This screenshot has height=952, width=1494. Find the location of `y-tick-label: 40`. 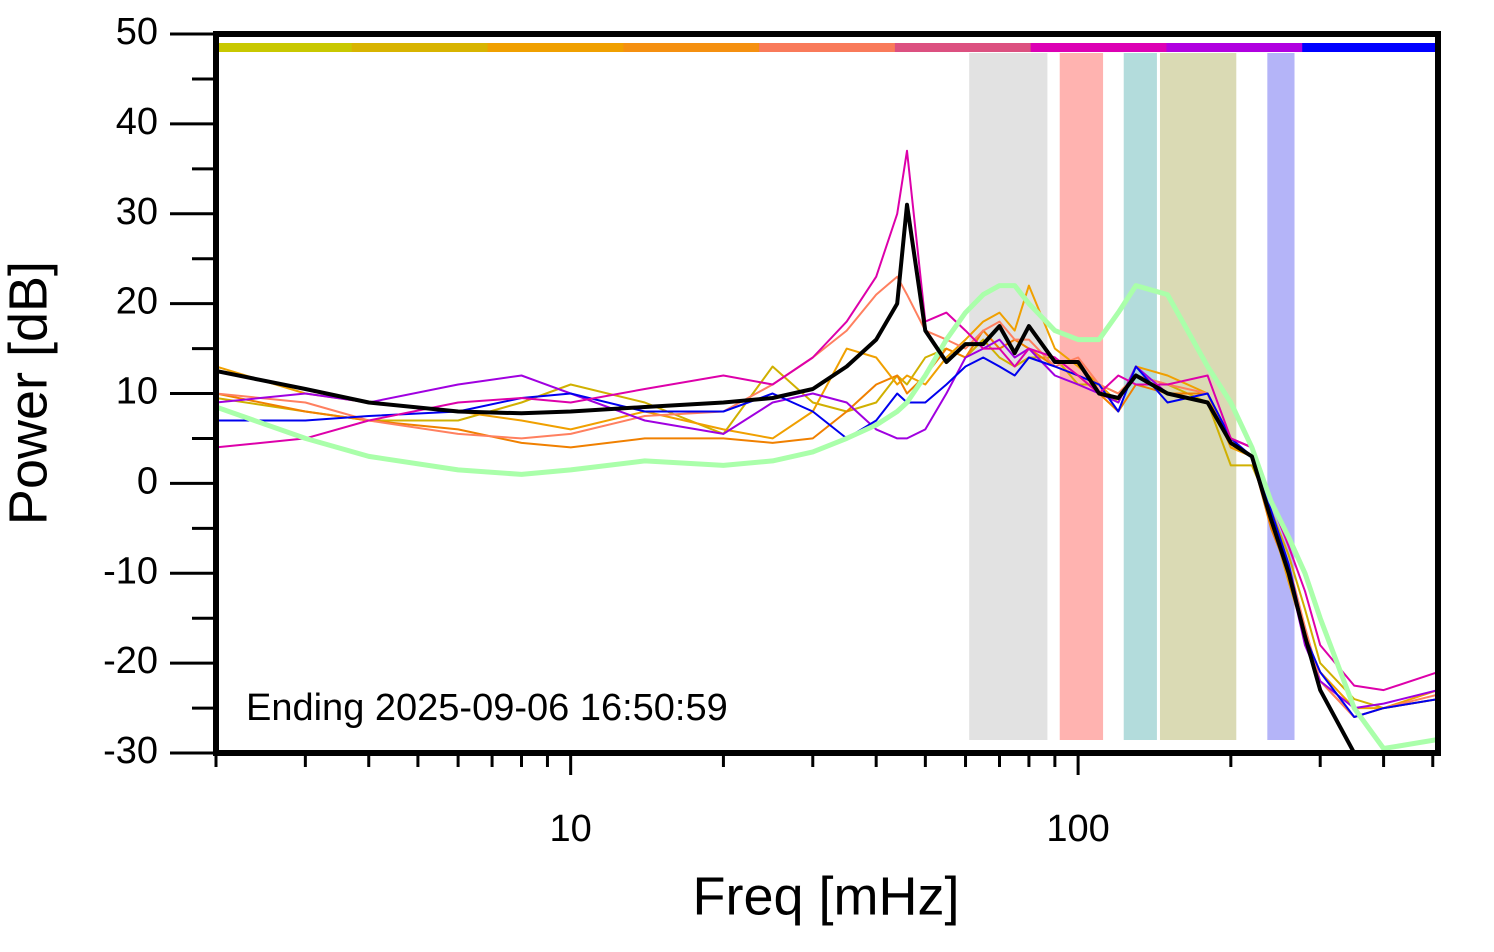

y-tick-label: 40 is located at coordinates (137, 122).